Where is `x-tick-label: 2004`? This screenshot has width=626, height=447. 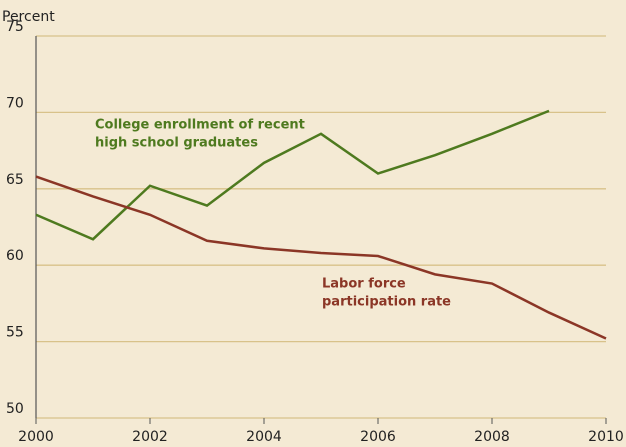
x-tick-label: 2004 is located at coordinates (264, 437).